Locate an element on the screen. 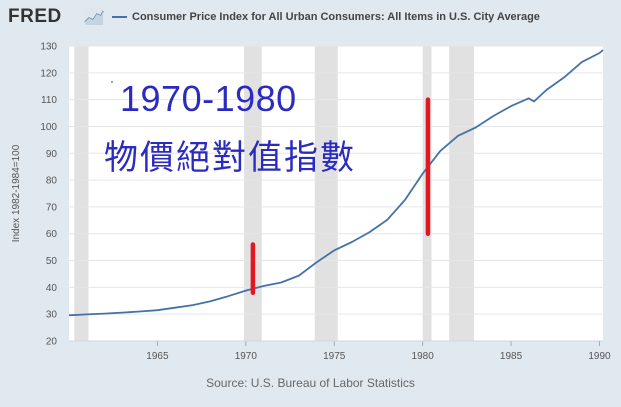  y-tick-label: 90 is located at coordinates (52, 154).